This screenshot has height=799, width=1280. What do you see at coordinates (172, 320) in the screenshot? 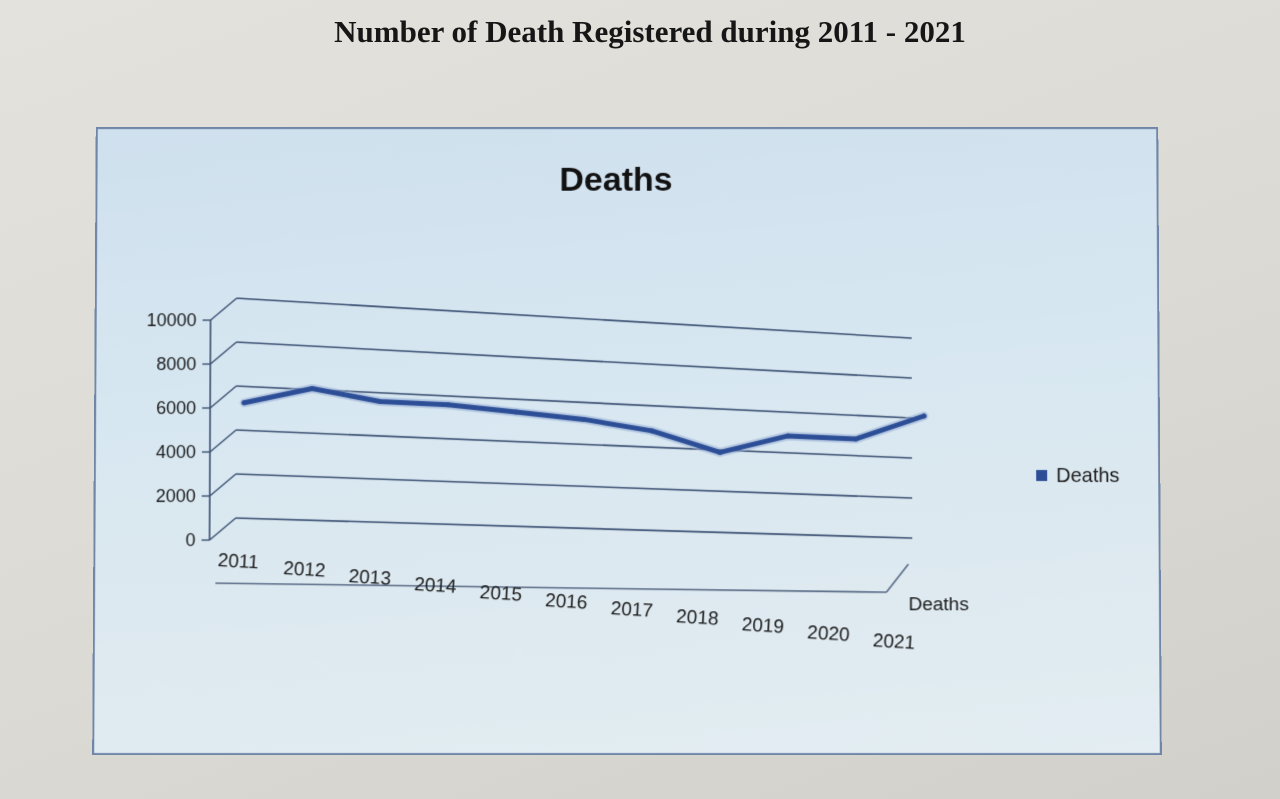
I see `y-tick-label: 10000` at bounding box center [172, 320].